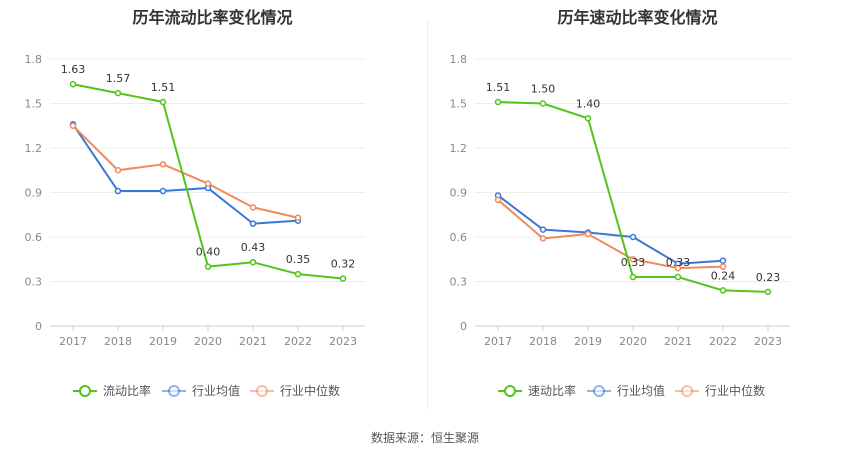 The image size is (850, 459). Describe the element at coordinates (127, 390) in the screenshot. I see `legend-label: 流动比率` at that location.